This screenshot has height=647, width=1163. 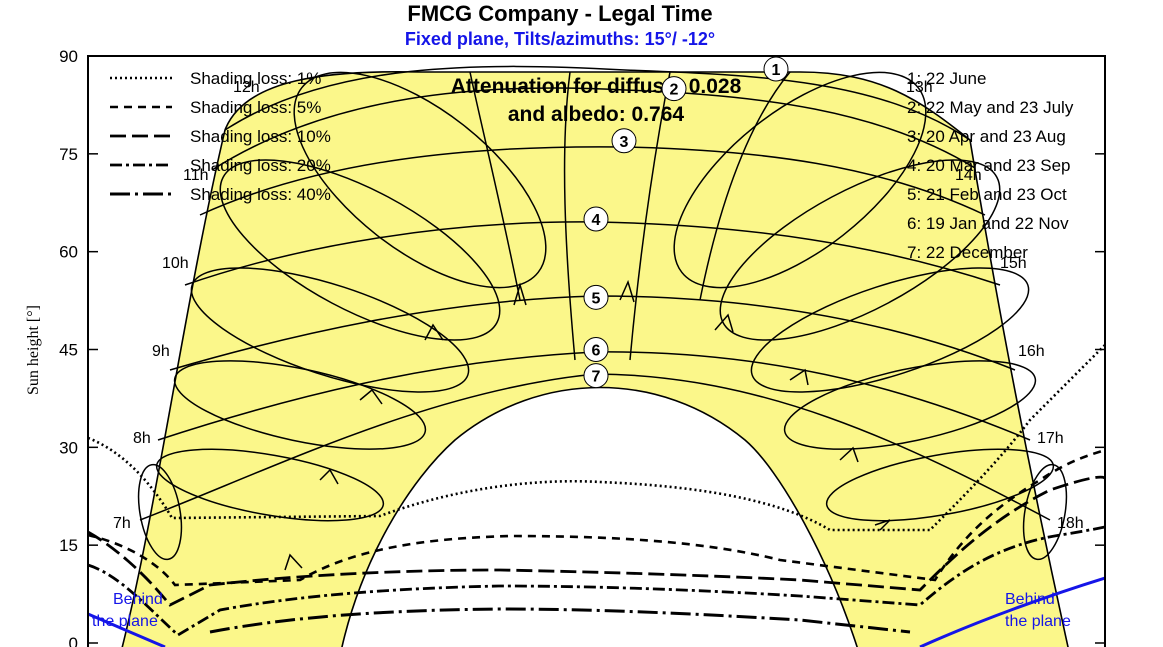 I want to click on date-marker-label: 5, so click(x=596, y=298).